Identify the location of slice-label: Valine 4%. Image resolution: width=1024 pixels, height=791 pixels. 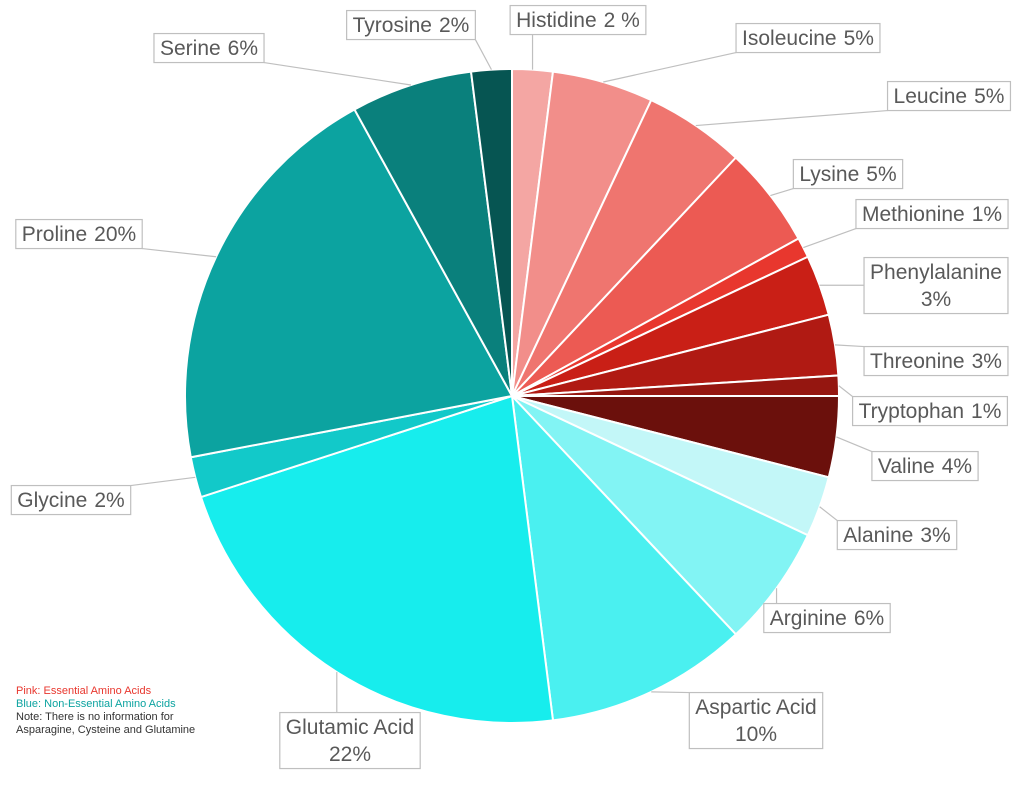
(925, 466).